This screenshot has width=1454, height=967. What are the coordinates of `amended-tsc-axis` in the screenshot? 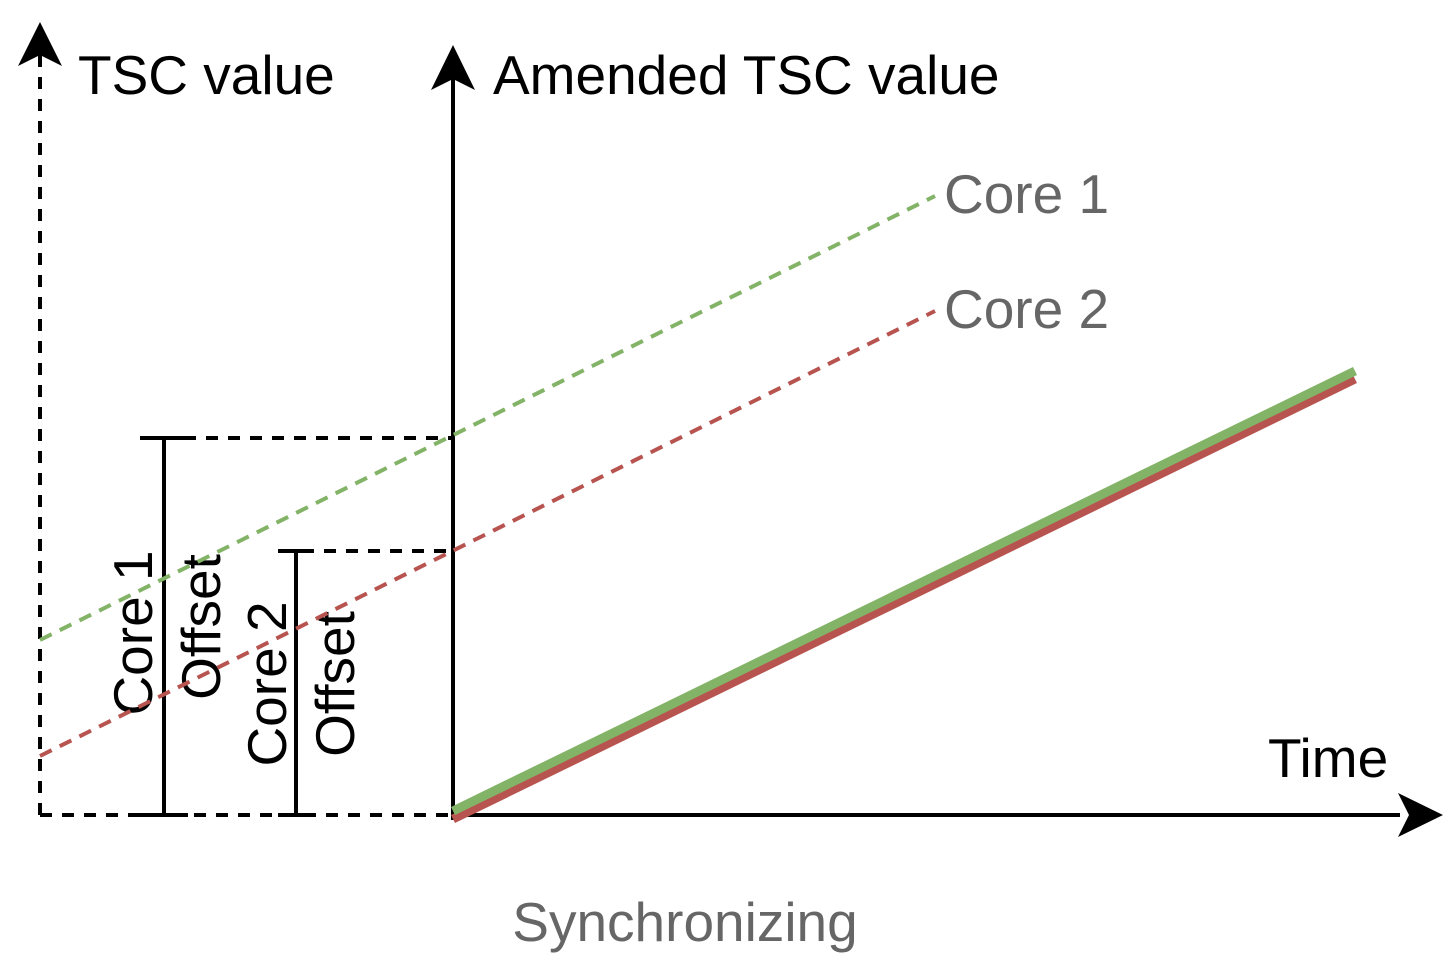 It's located at (453, 432).